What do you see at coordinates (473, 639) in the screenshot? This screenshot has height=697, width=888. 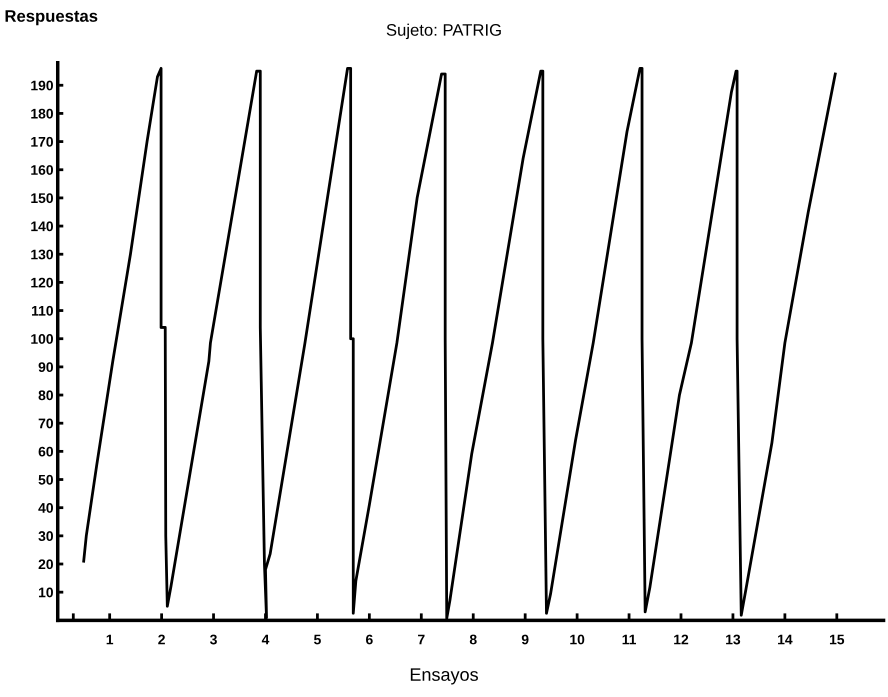 I see `x-tick-label: 8` at bounding box center [473, 639].